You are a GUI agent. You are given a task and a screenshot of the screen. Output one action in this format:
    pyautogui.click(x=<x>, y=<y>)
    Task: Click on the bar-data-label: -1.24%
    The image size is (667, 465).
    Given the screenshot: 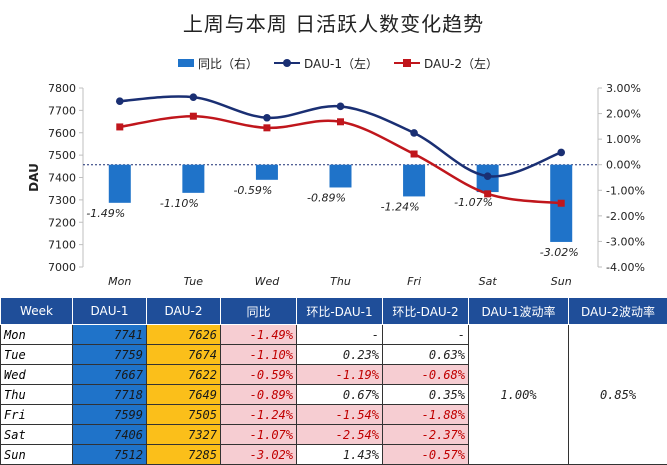 What is the action you would take?
    pyautogui.click(x=400, y=206)
    